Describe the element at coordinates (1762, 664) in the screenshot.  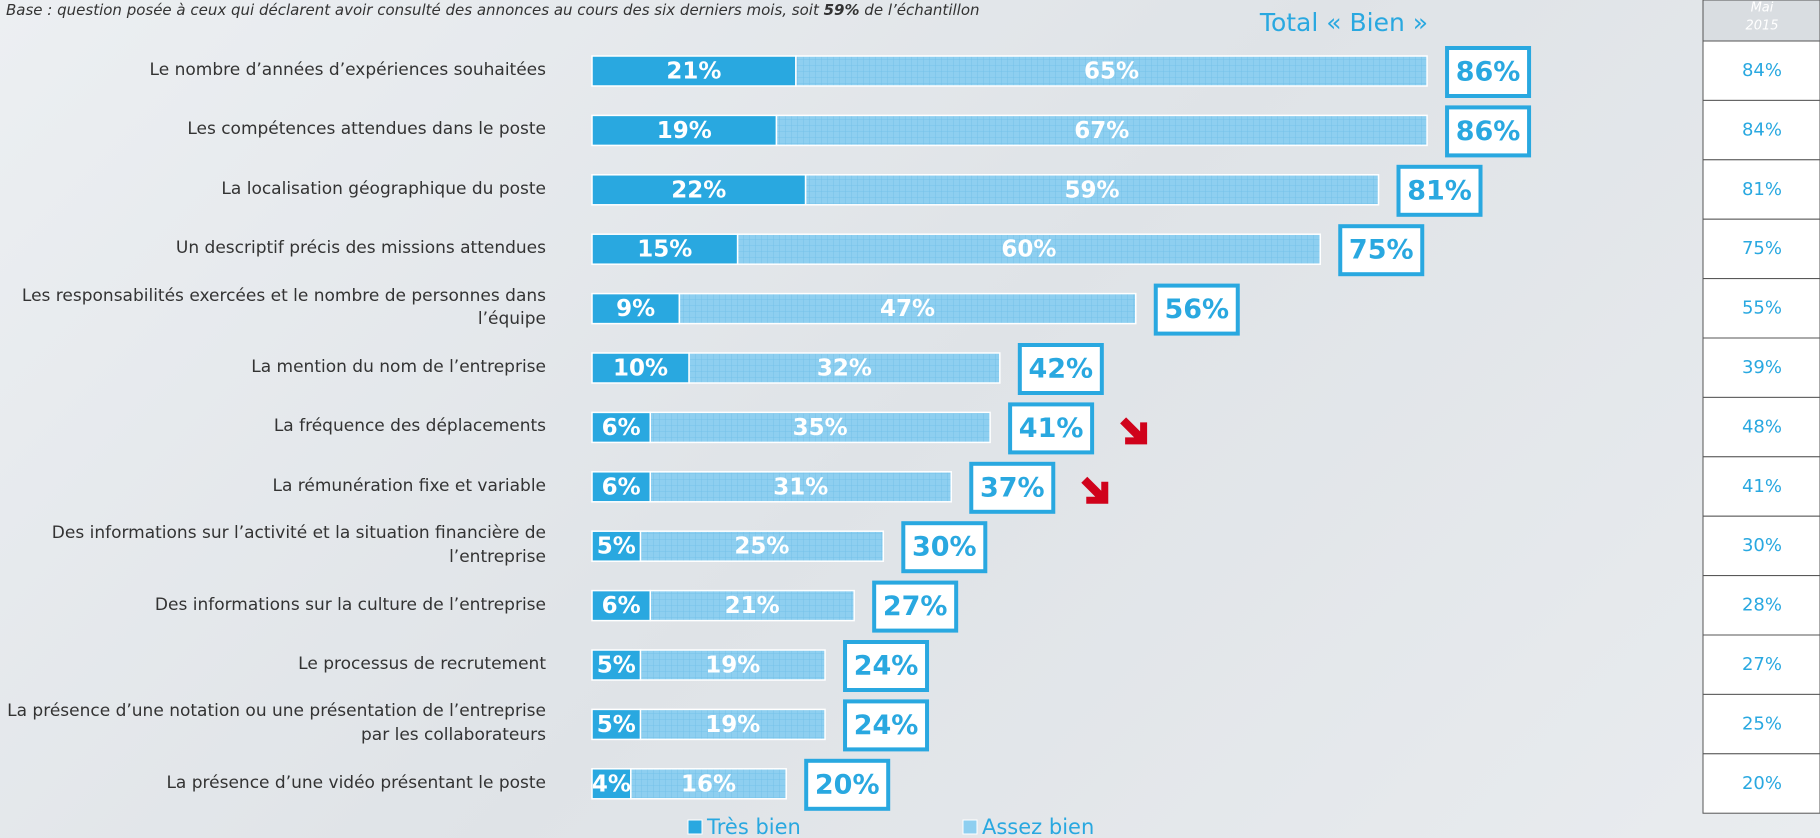
I see `comparison-value: 27%` at that location.